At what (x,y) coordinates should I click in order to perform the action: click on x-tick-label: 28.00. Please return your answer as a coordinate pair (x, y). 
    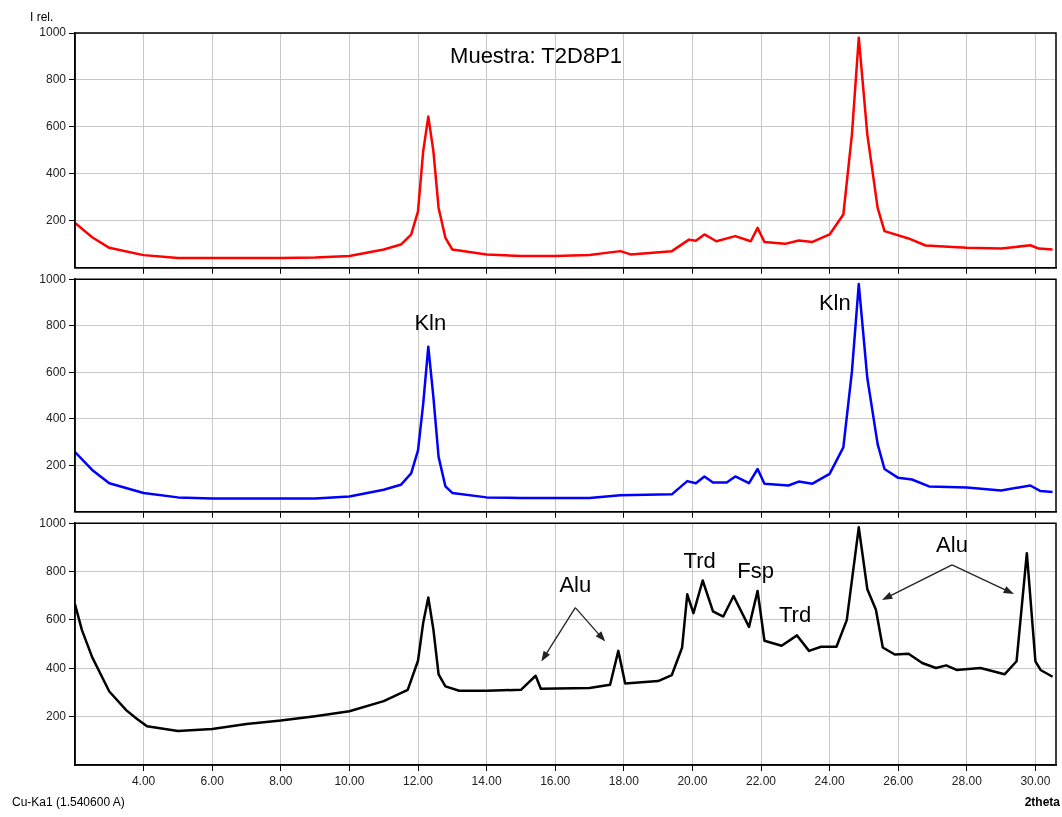
    Looking at the image, I should click on (967, 780).